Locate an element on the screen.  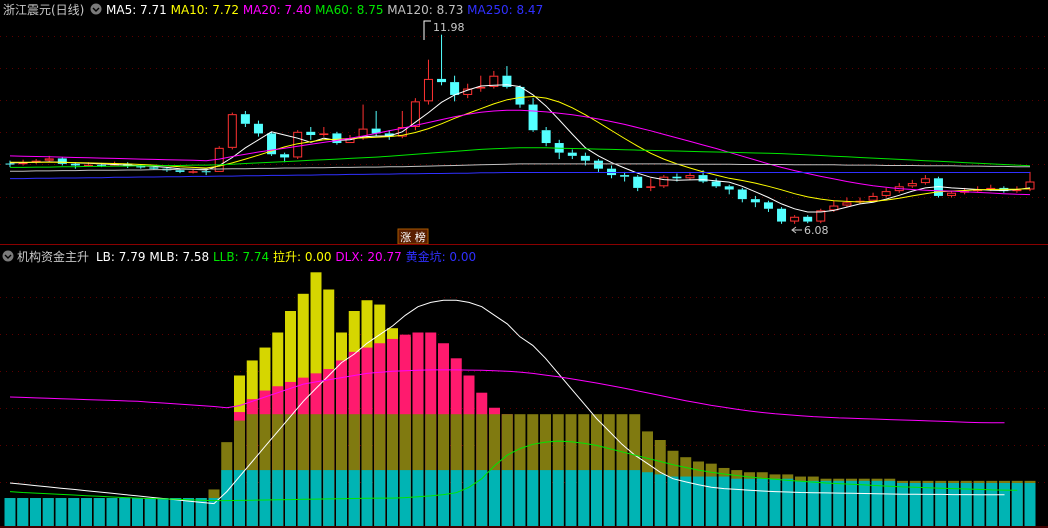
ma-line-ma250 is located at coordinates (520, 176).